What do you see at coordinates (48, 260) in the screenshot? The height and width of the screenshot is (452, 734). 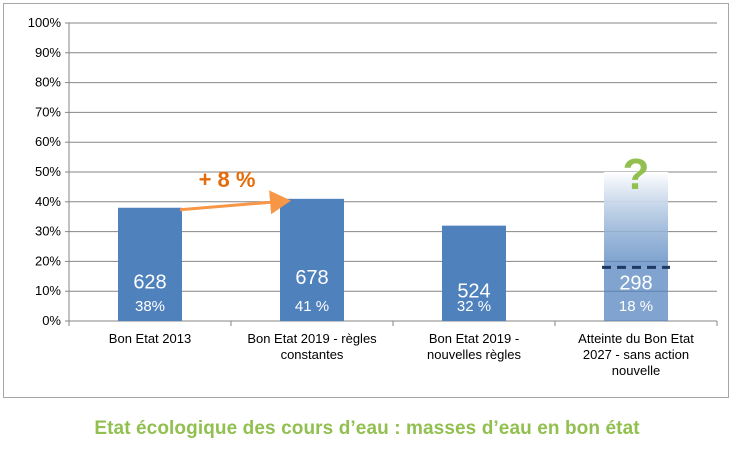 I see `y-tick-label: 20%` at bounding box center [48, 260].